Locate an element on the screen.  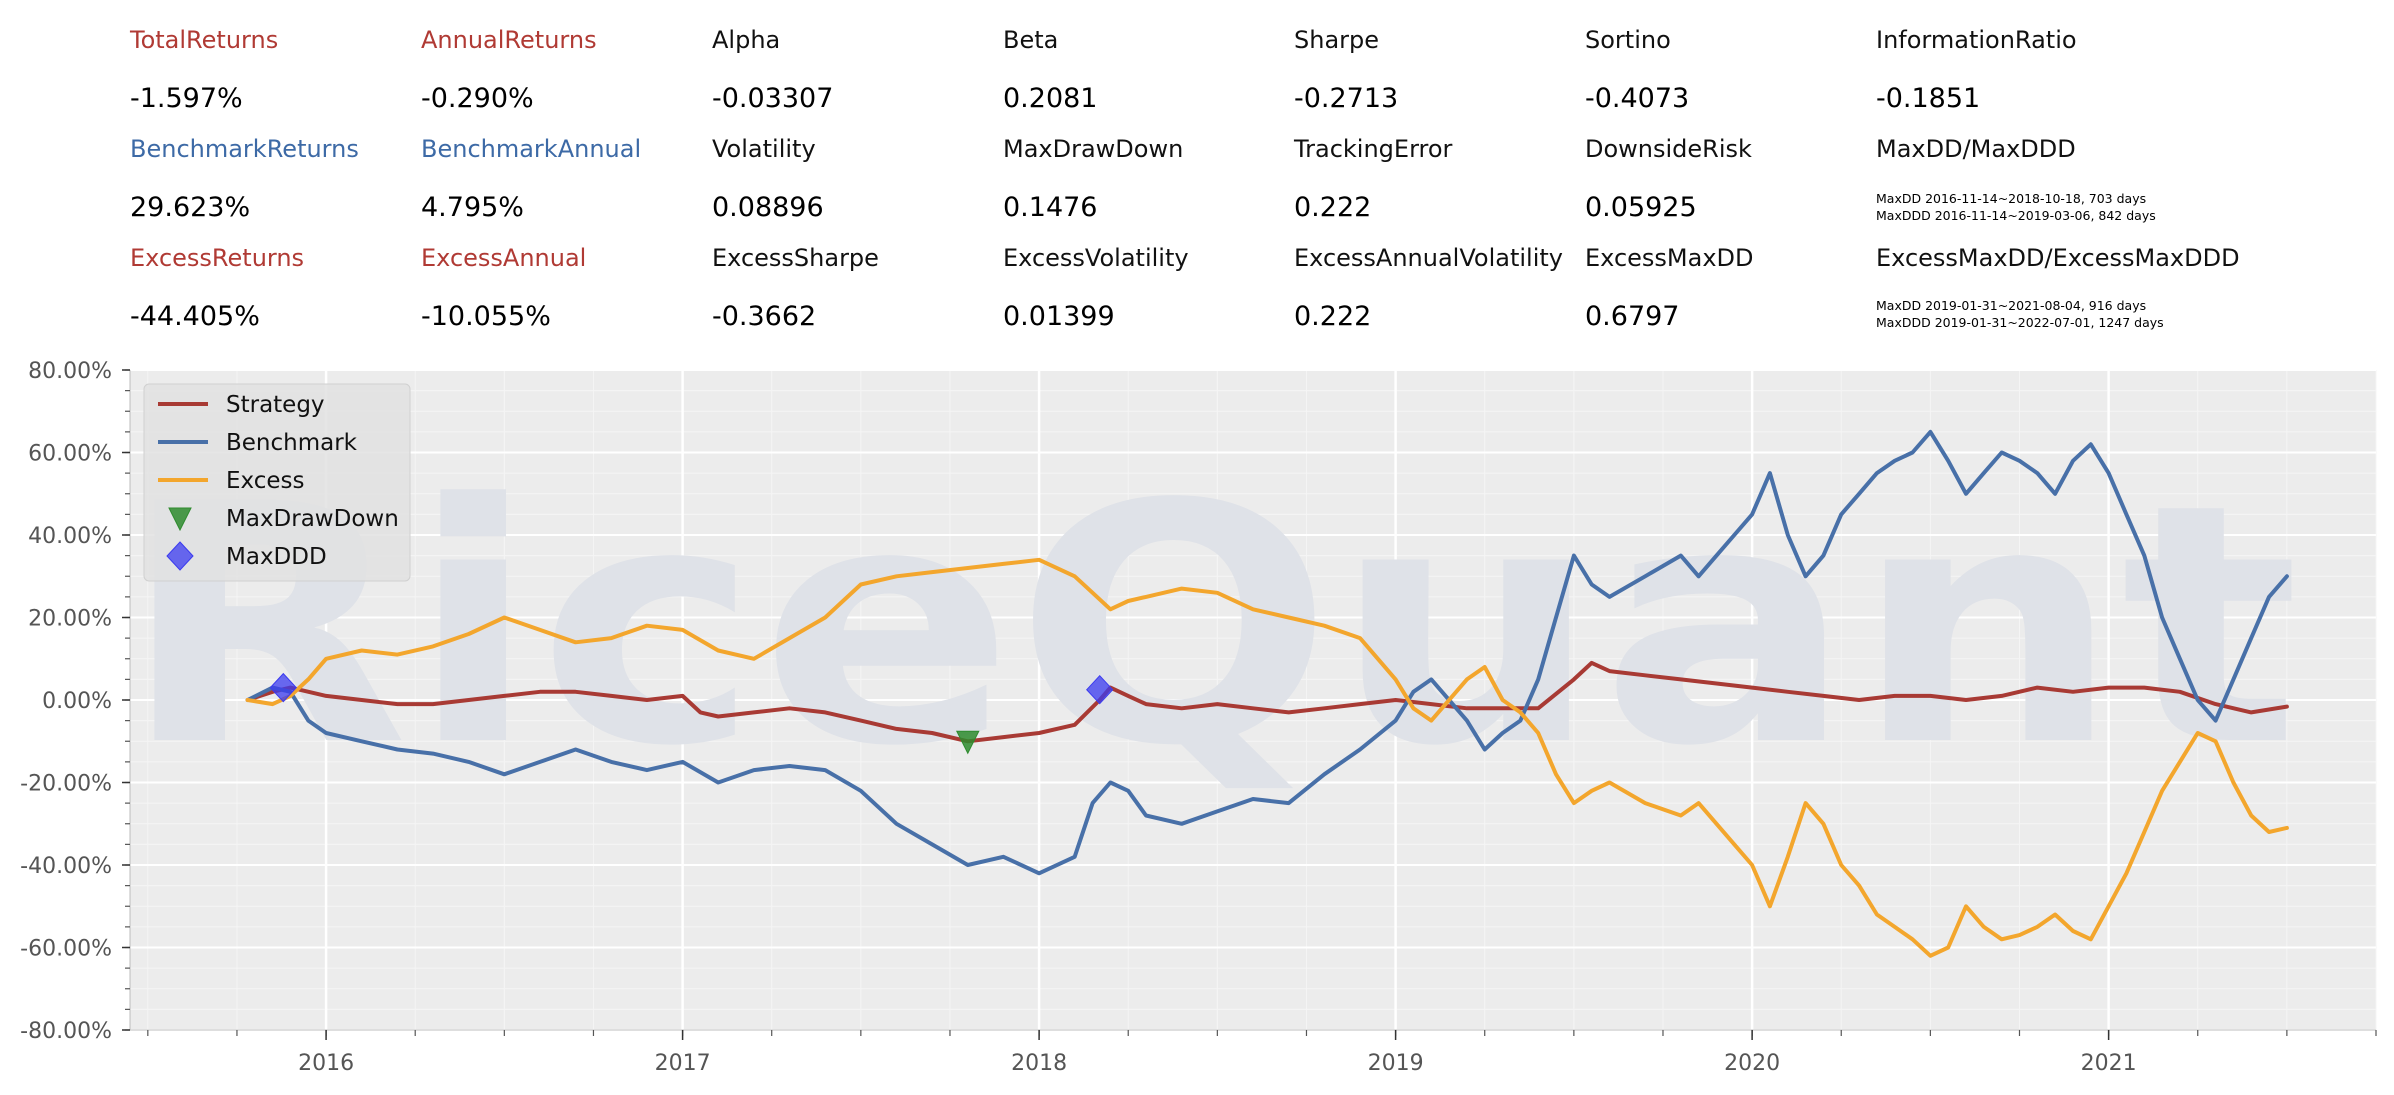
x-tick-label: 2017 is located at coordinates (683, 1063).